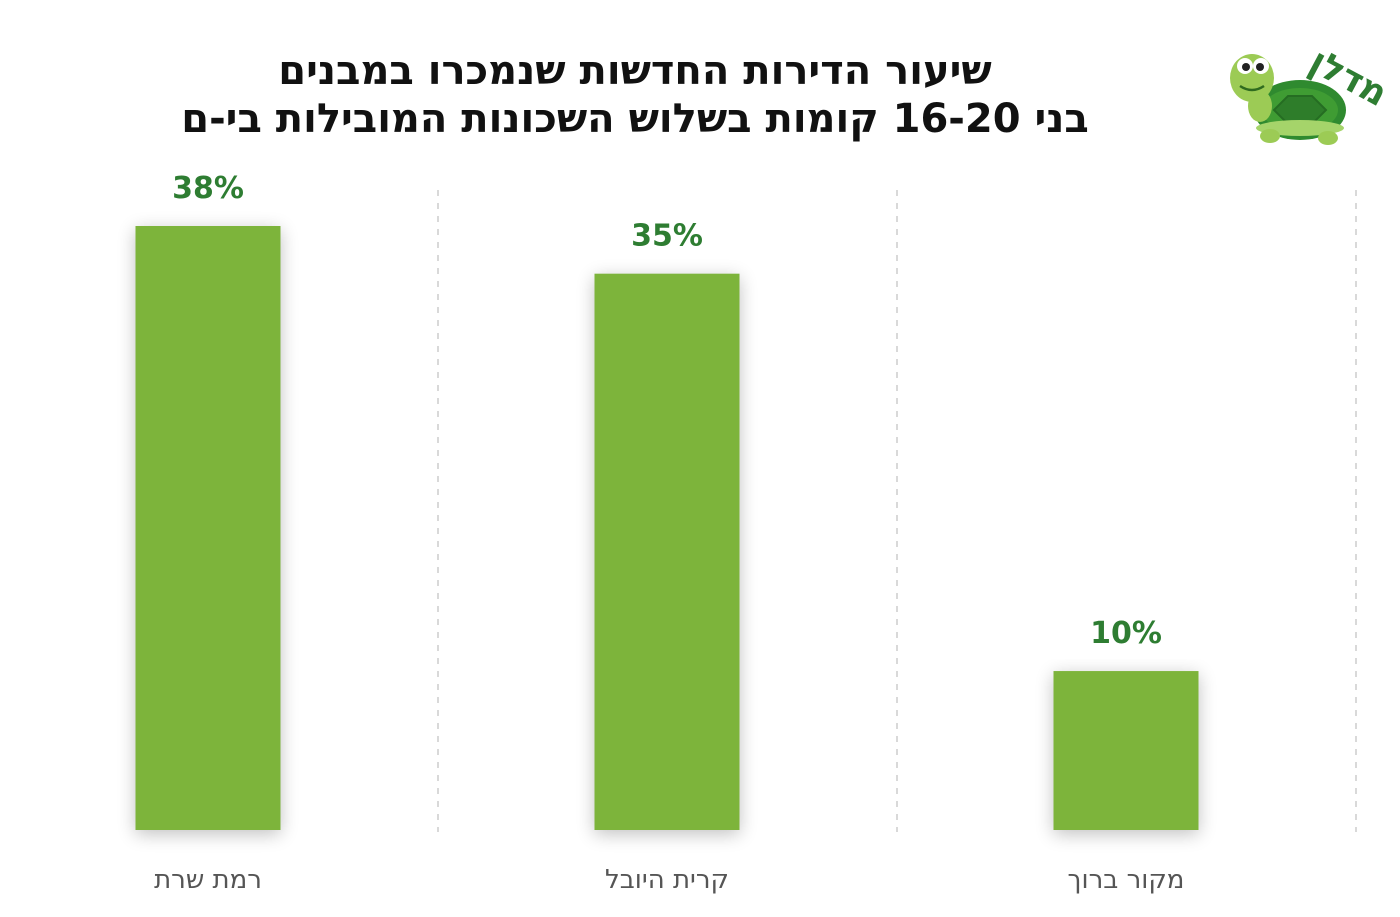 The height and width of the screenshot is (917, 1400). I want to click on chart-title-line-1: שיעור הדירות החדשות שנמכרו במבנים, so click(635, 71).